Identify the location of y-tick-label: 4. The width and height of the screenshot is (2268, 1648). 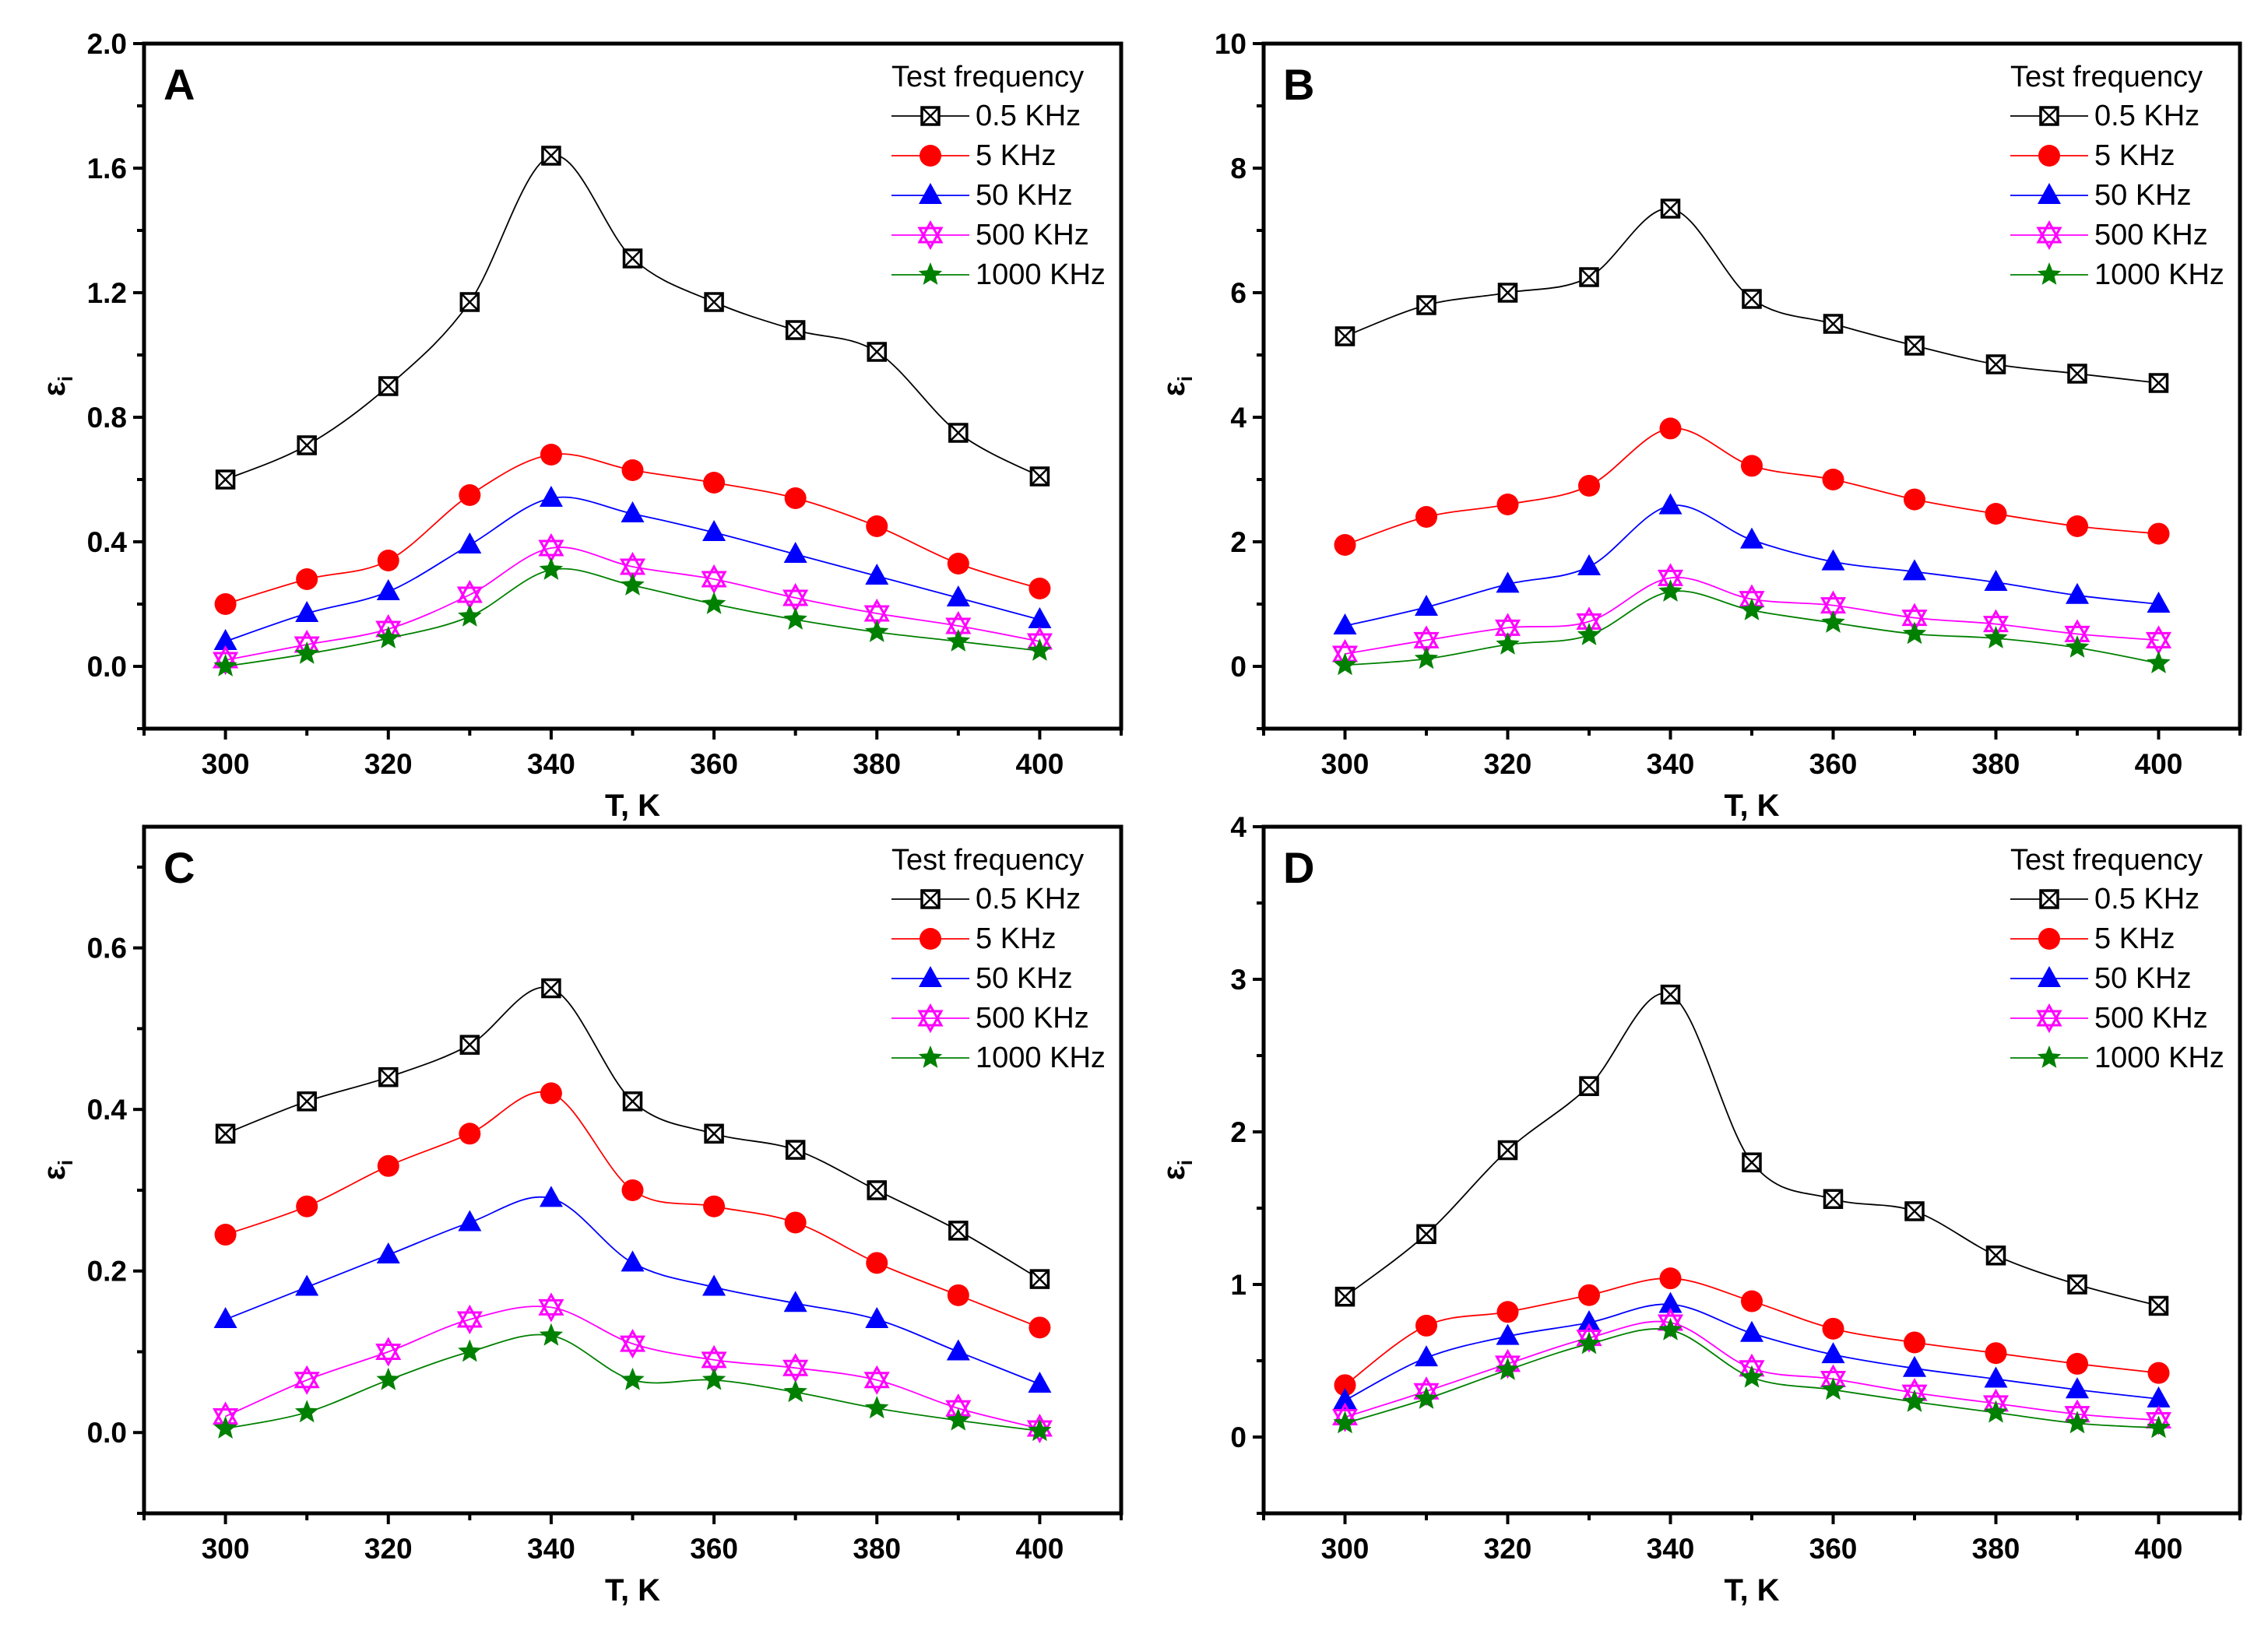
(1238, 418).